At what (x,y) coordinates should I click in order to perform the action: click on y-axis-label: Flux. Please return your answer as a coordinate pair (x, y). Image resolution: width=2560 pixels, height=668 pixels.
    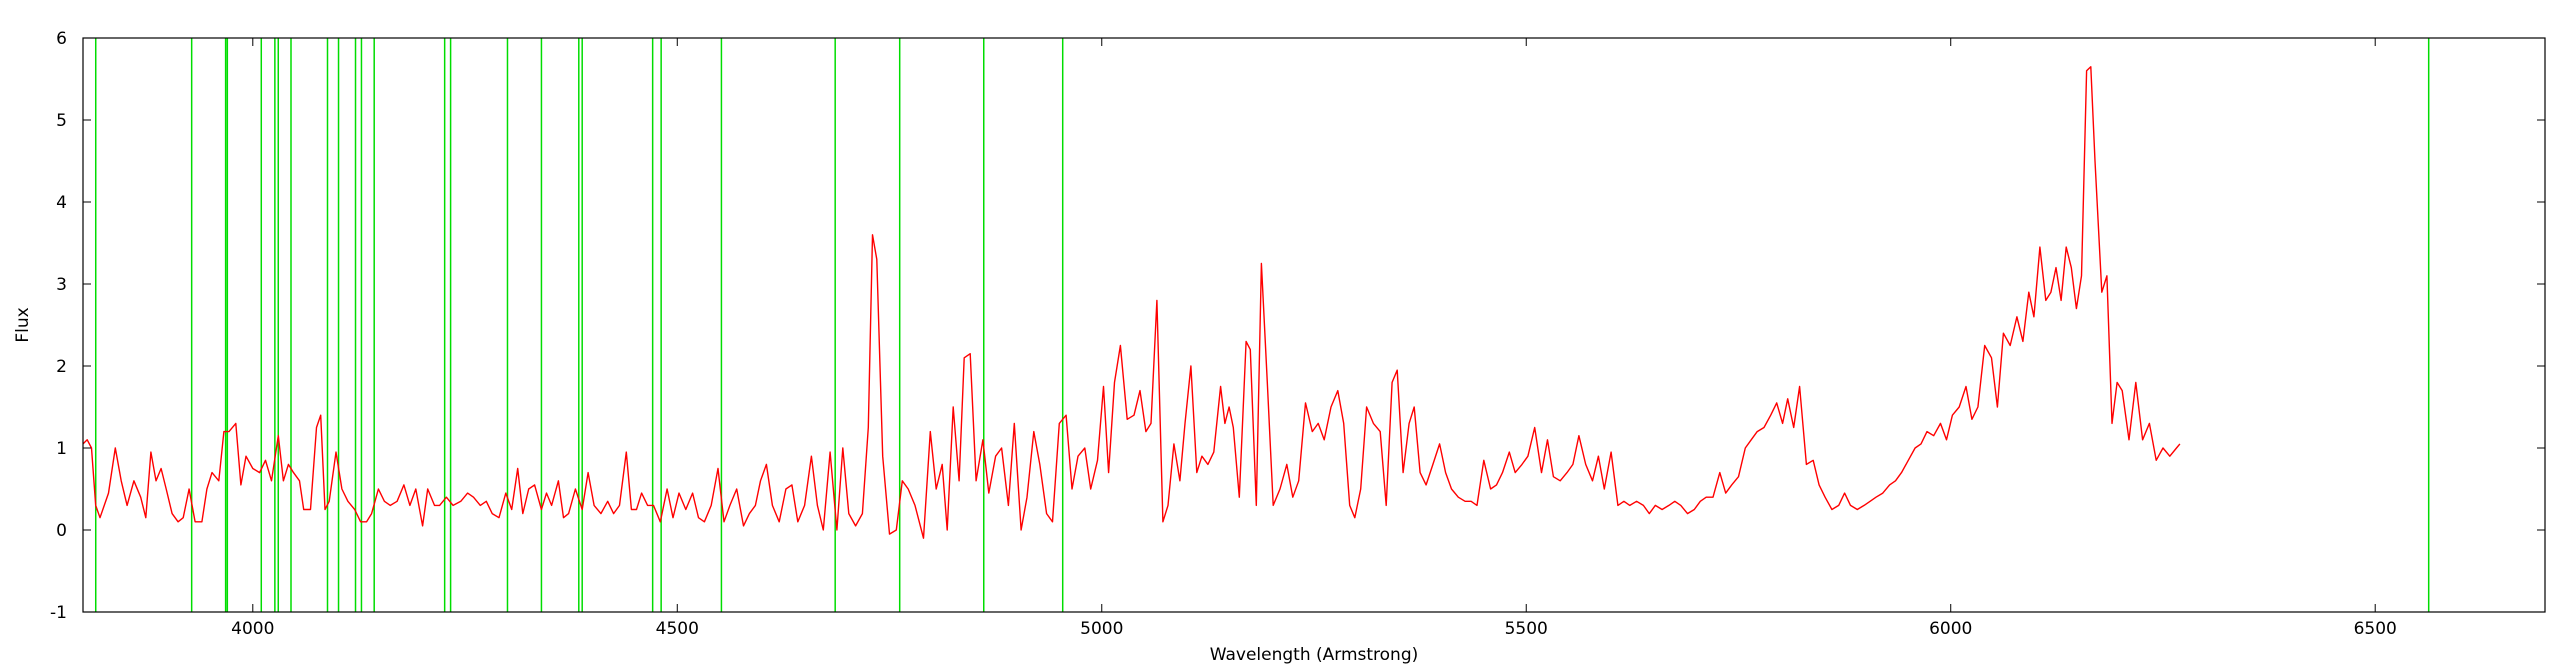
    Looking at the image, I should click on (23, 324).